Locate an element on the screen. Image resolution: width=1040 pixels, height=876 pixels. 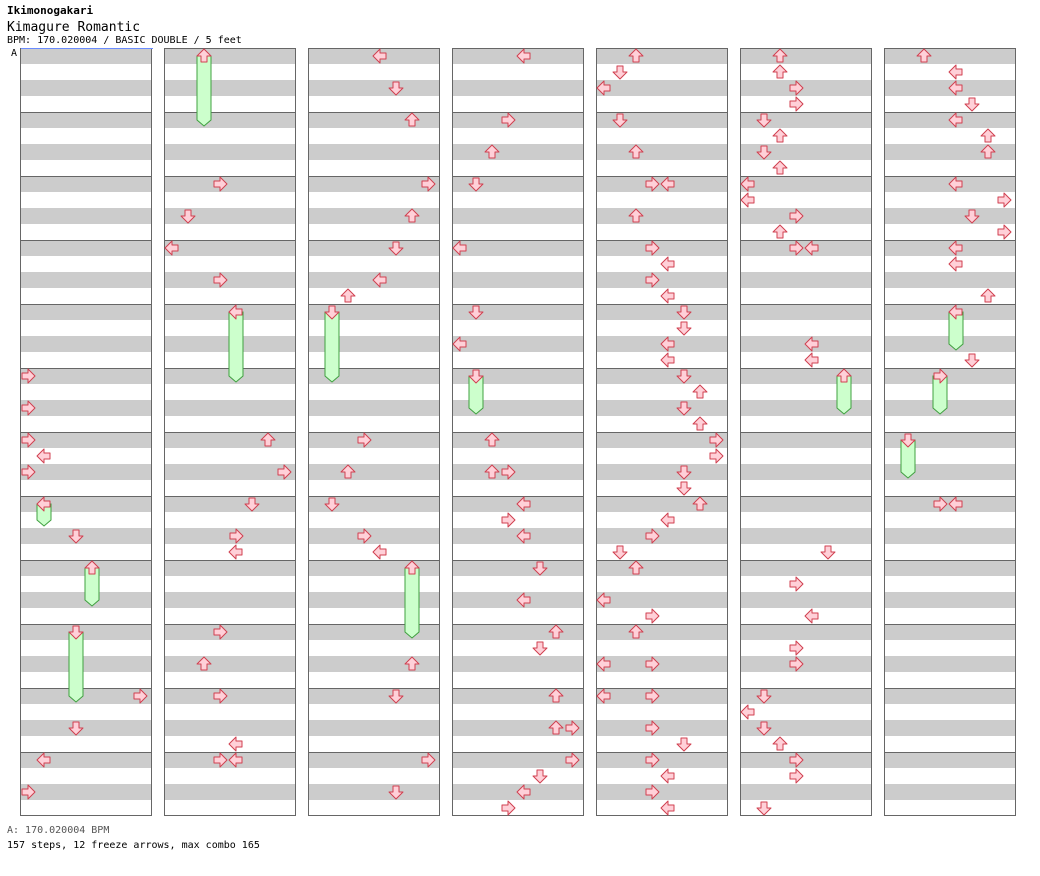
bpm-legend: A: 170.020004 BPM is located at coordinates (58, 830).